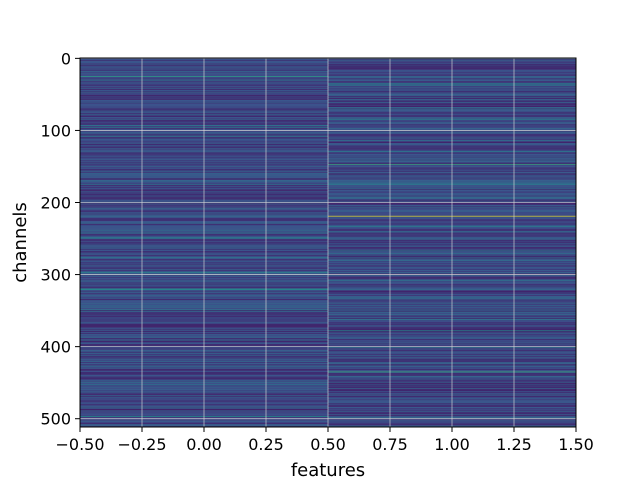 The image size is (640, 480). Describe the element at coordinates (390, 444) in the screenshot. I see `x-tick-label: 0.75` at that location.